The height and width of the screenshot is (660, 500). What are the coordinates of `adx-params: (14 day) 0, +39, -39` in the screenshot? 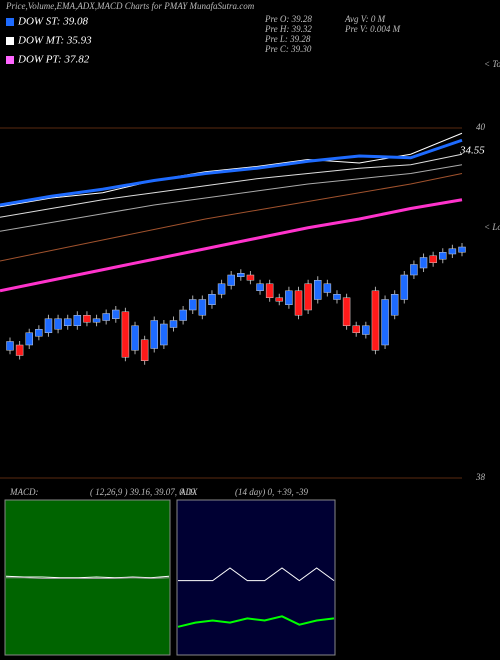 It's located at (272, 492).